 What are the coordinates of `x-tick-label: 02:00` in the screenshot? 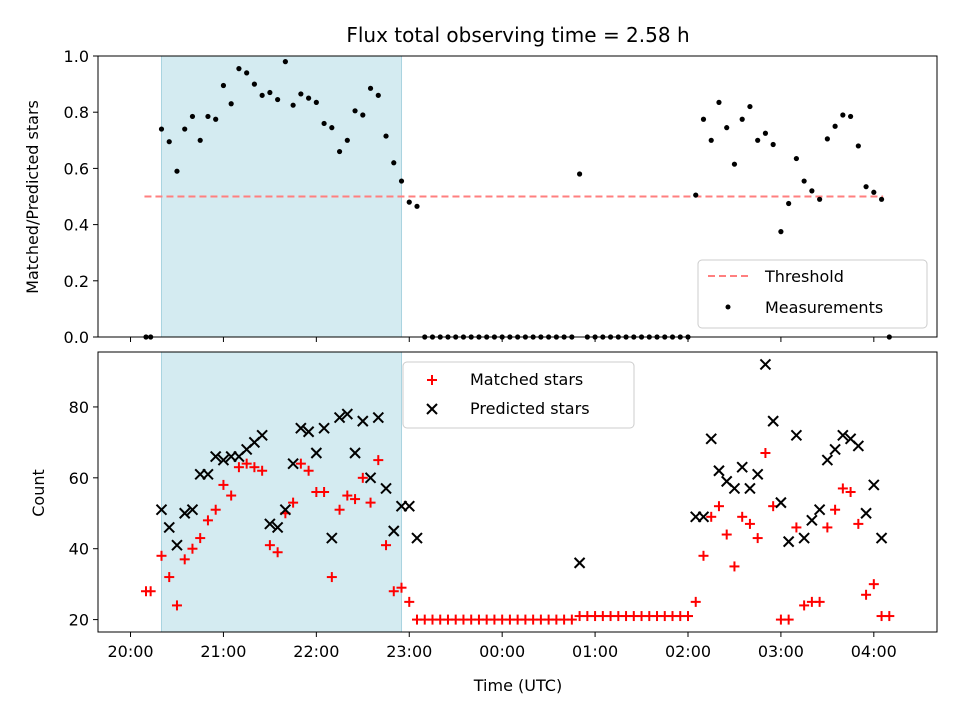 It's located at (688, 651).